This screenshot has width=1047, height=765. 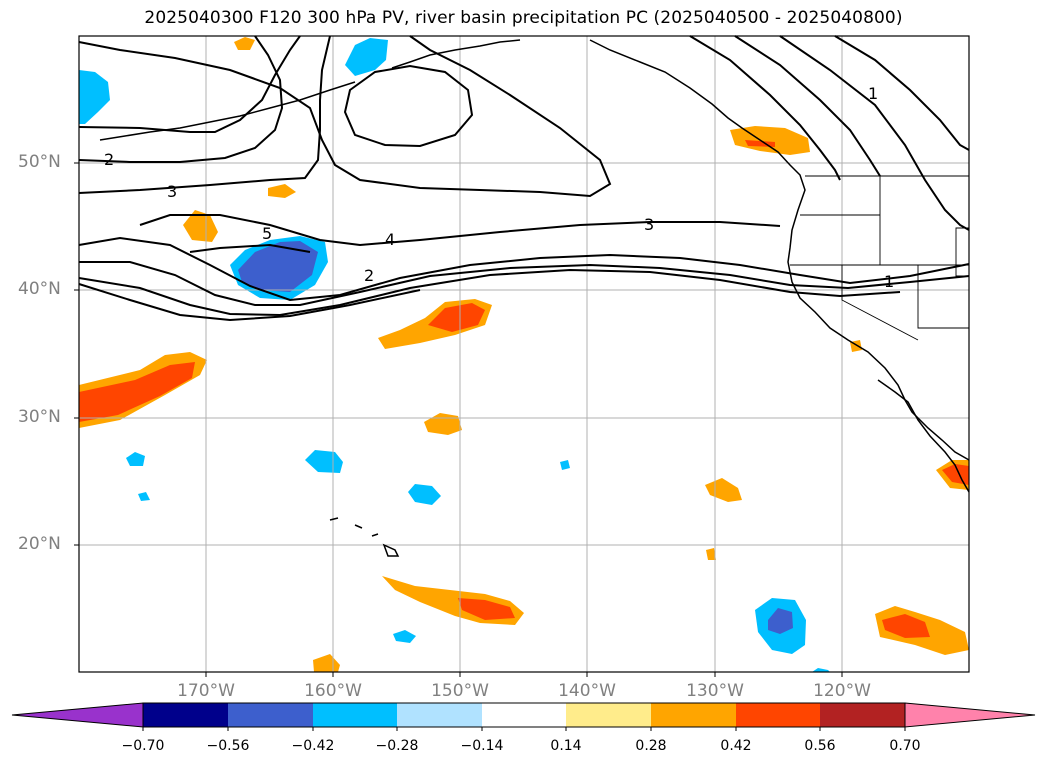 I want to click on state-borders, so click(x=880, y=258).